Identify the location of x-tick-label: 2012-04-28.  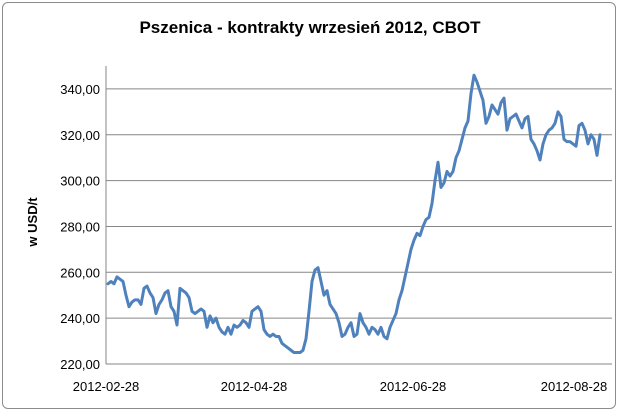
(254, 386).